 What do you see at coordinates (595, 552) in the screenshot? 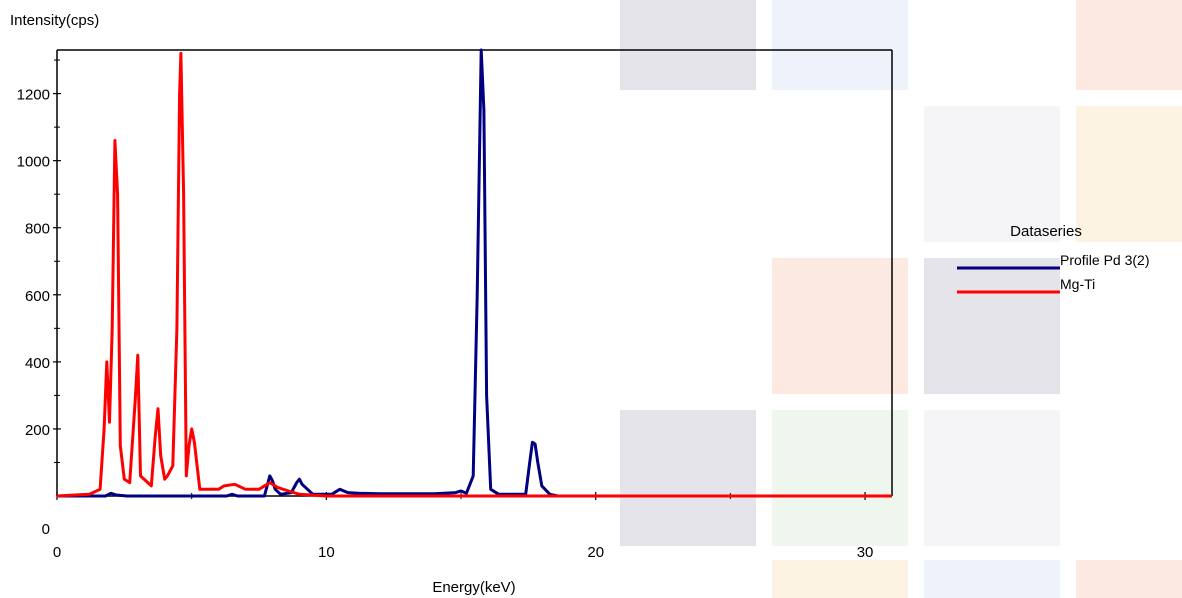
I see `x-tick-label: 20` at bounding box center [595, 552].